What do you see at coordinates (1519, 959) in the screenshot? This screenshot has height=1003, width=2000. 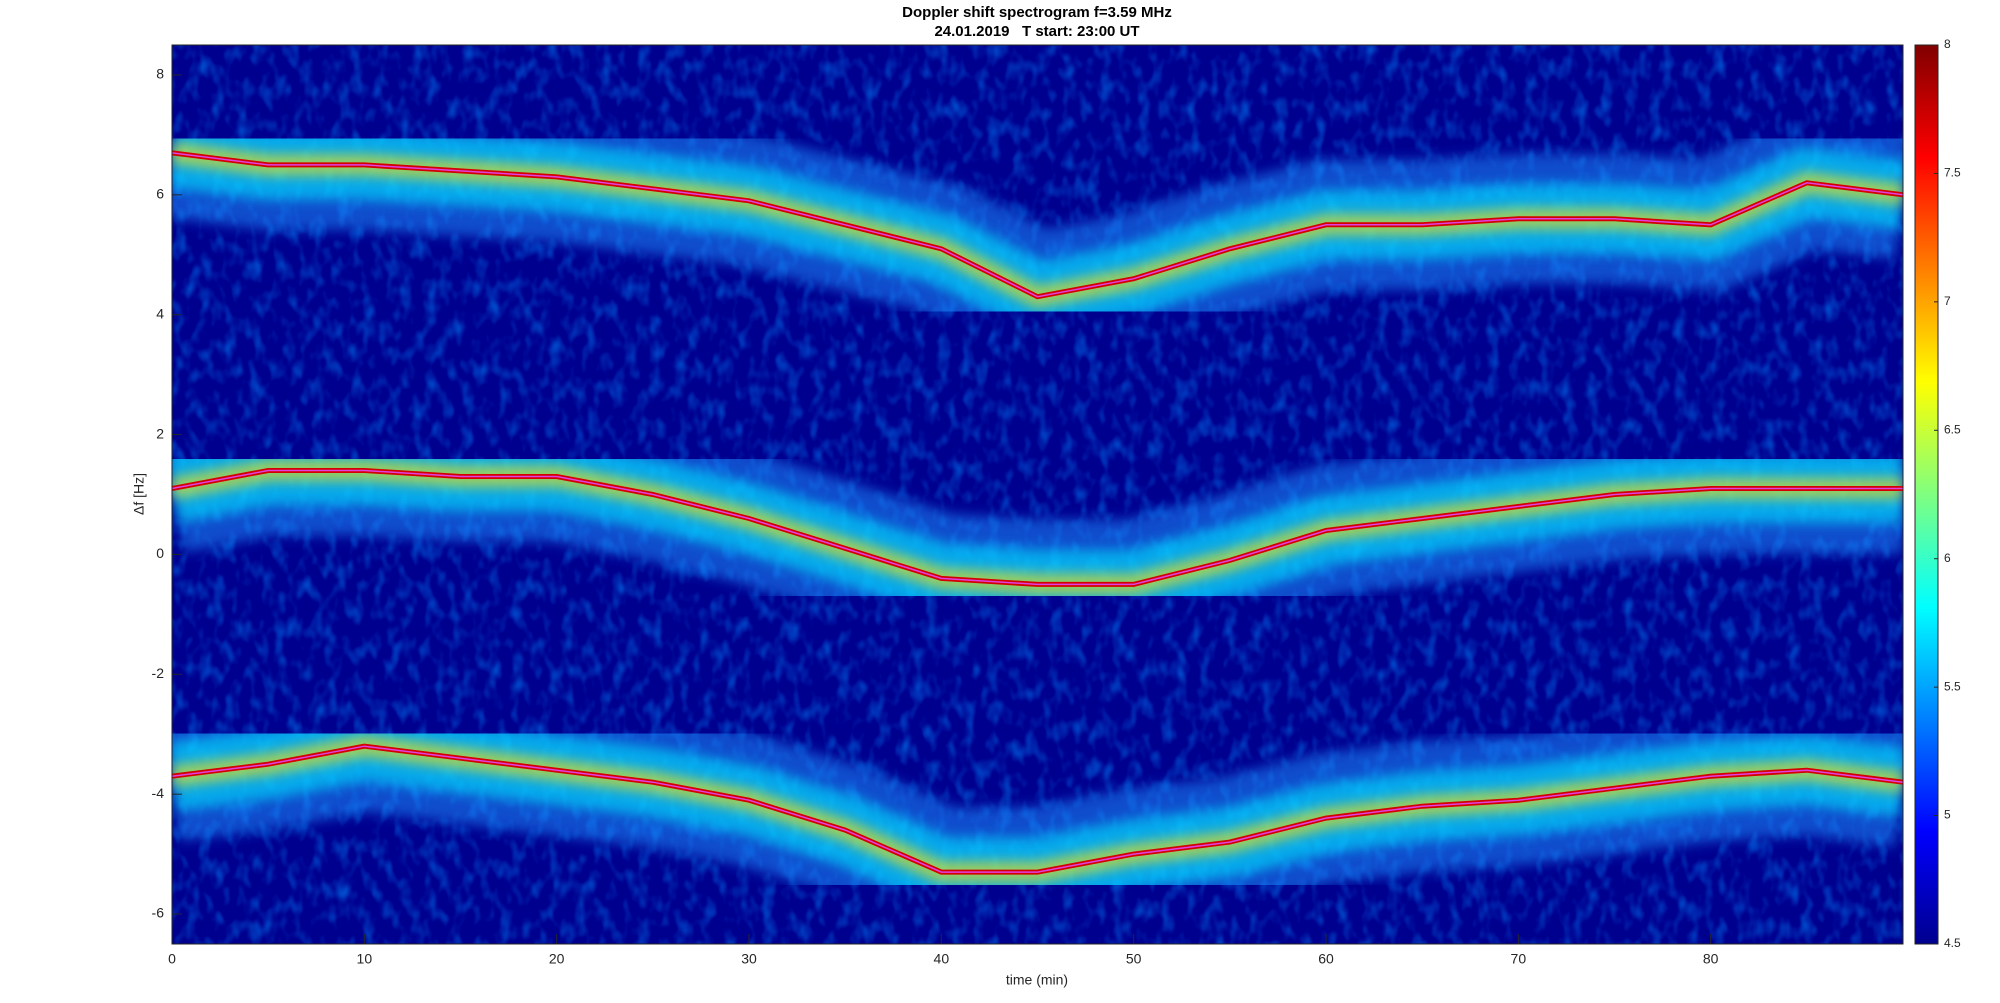 I see `x-tick-label: 70` at bounding box center [1519, 959].